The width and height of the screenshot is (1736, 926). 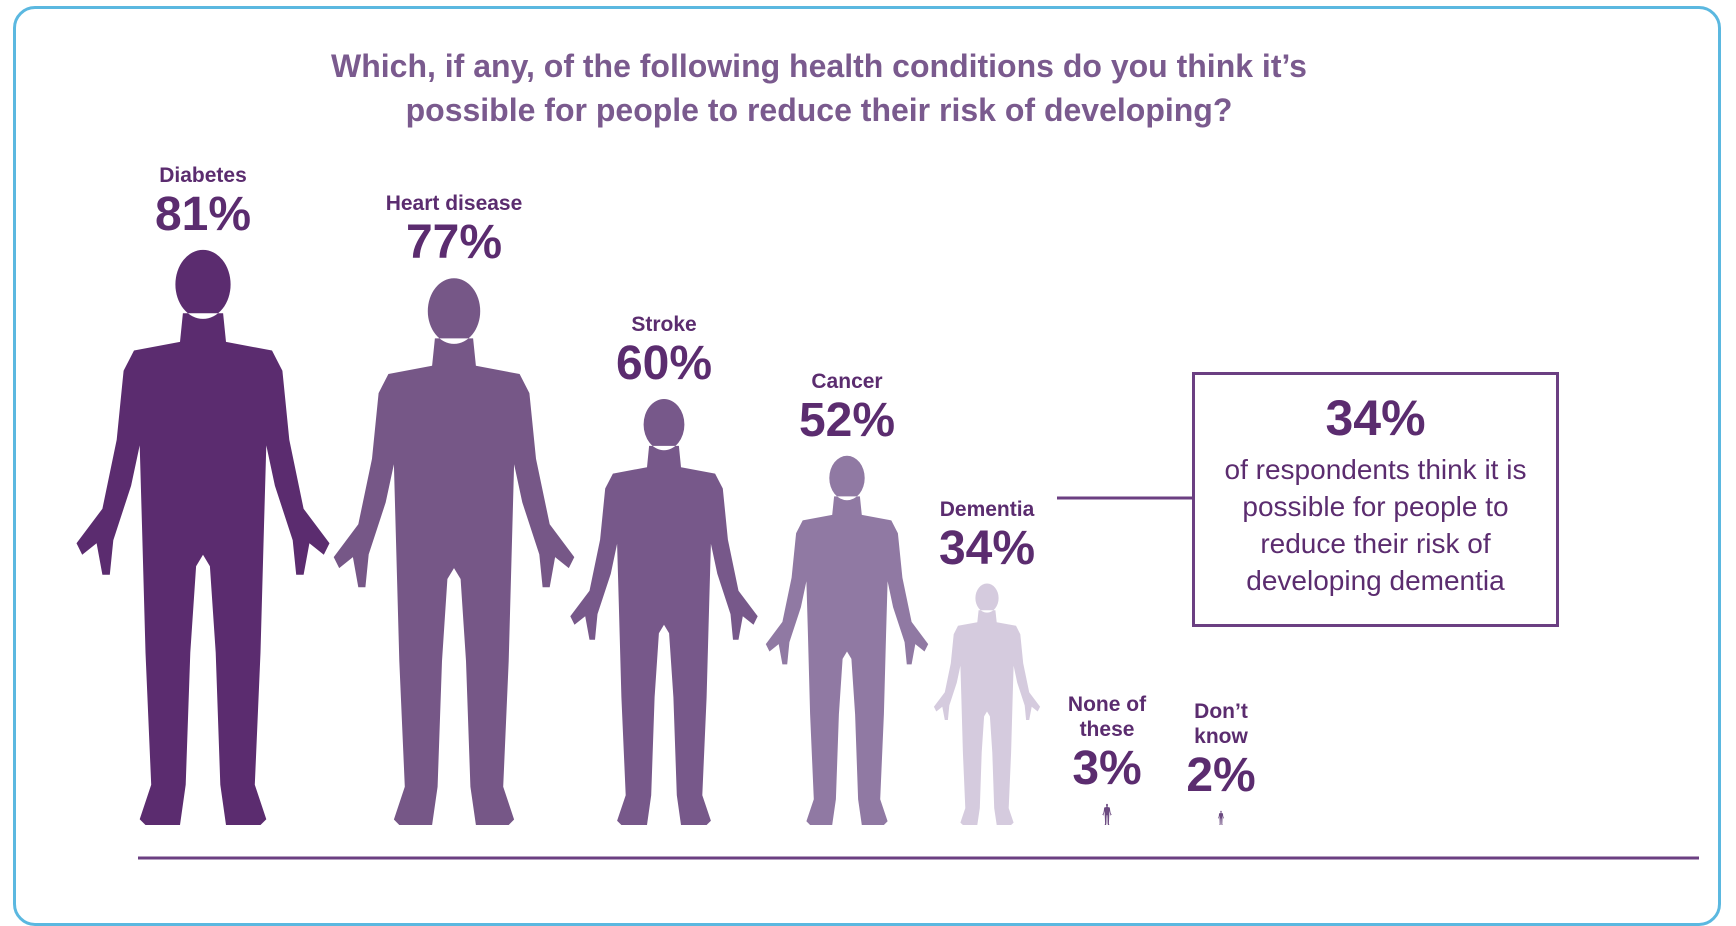 I want to click on callout-value: 34%, so click(x=1375, y=418).